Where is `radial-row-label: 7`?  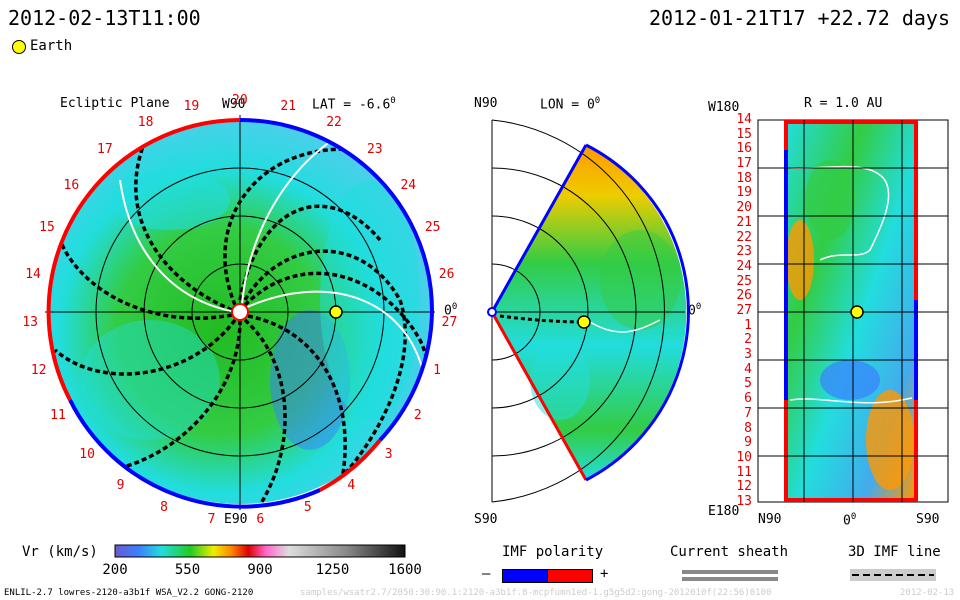 radial-row-label: 7 is located at coordinates (748, 413).